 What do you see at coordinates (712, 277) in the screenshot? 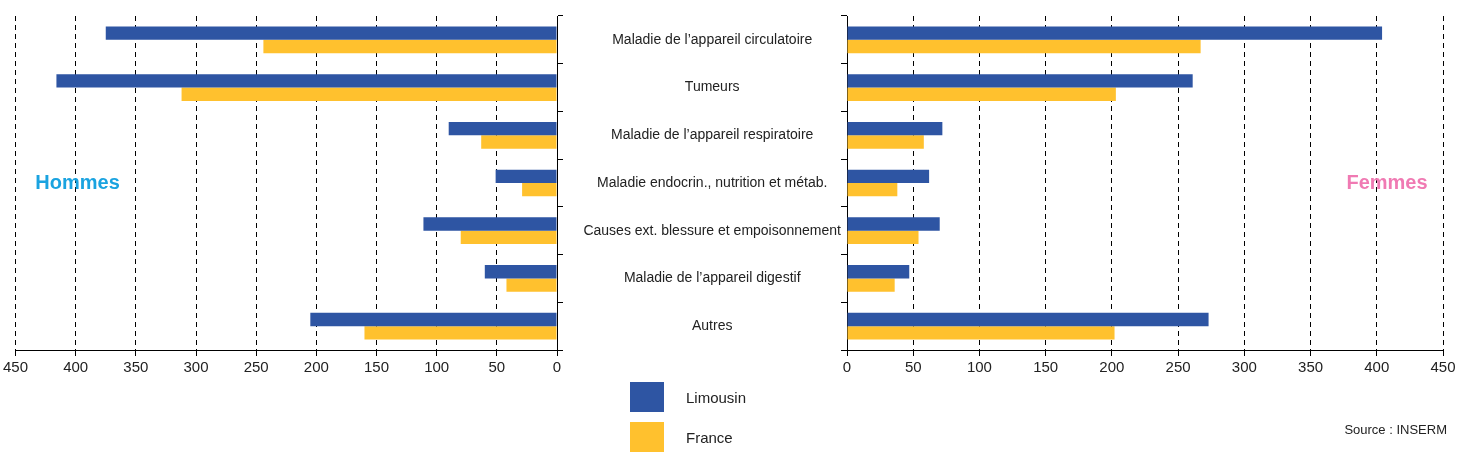
I see `y-tick-label: Maladie de l’appareil digestif` at bounding box center [712, 277].